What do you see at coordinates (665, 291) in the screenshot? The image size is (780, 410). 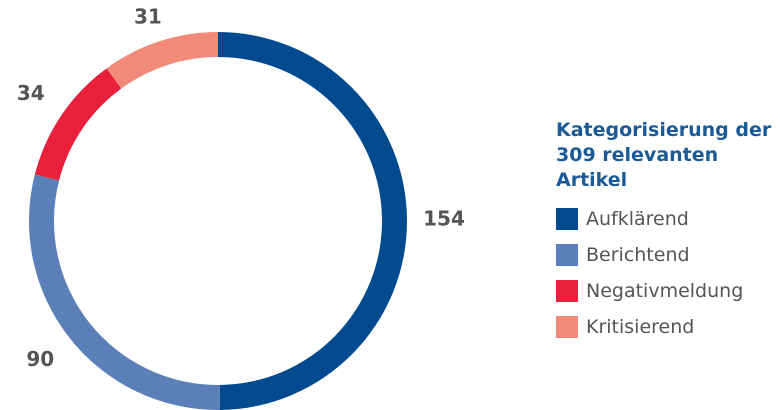 I see `legend-label: Negativmeldung` at bounding box center [665, 291].